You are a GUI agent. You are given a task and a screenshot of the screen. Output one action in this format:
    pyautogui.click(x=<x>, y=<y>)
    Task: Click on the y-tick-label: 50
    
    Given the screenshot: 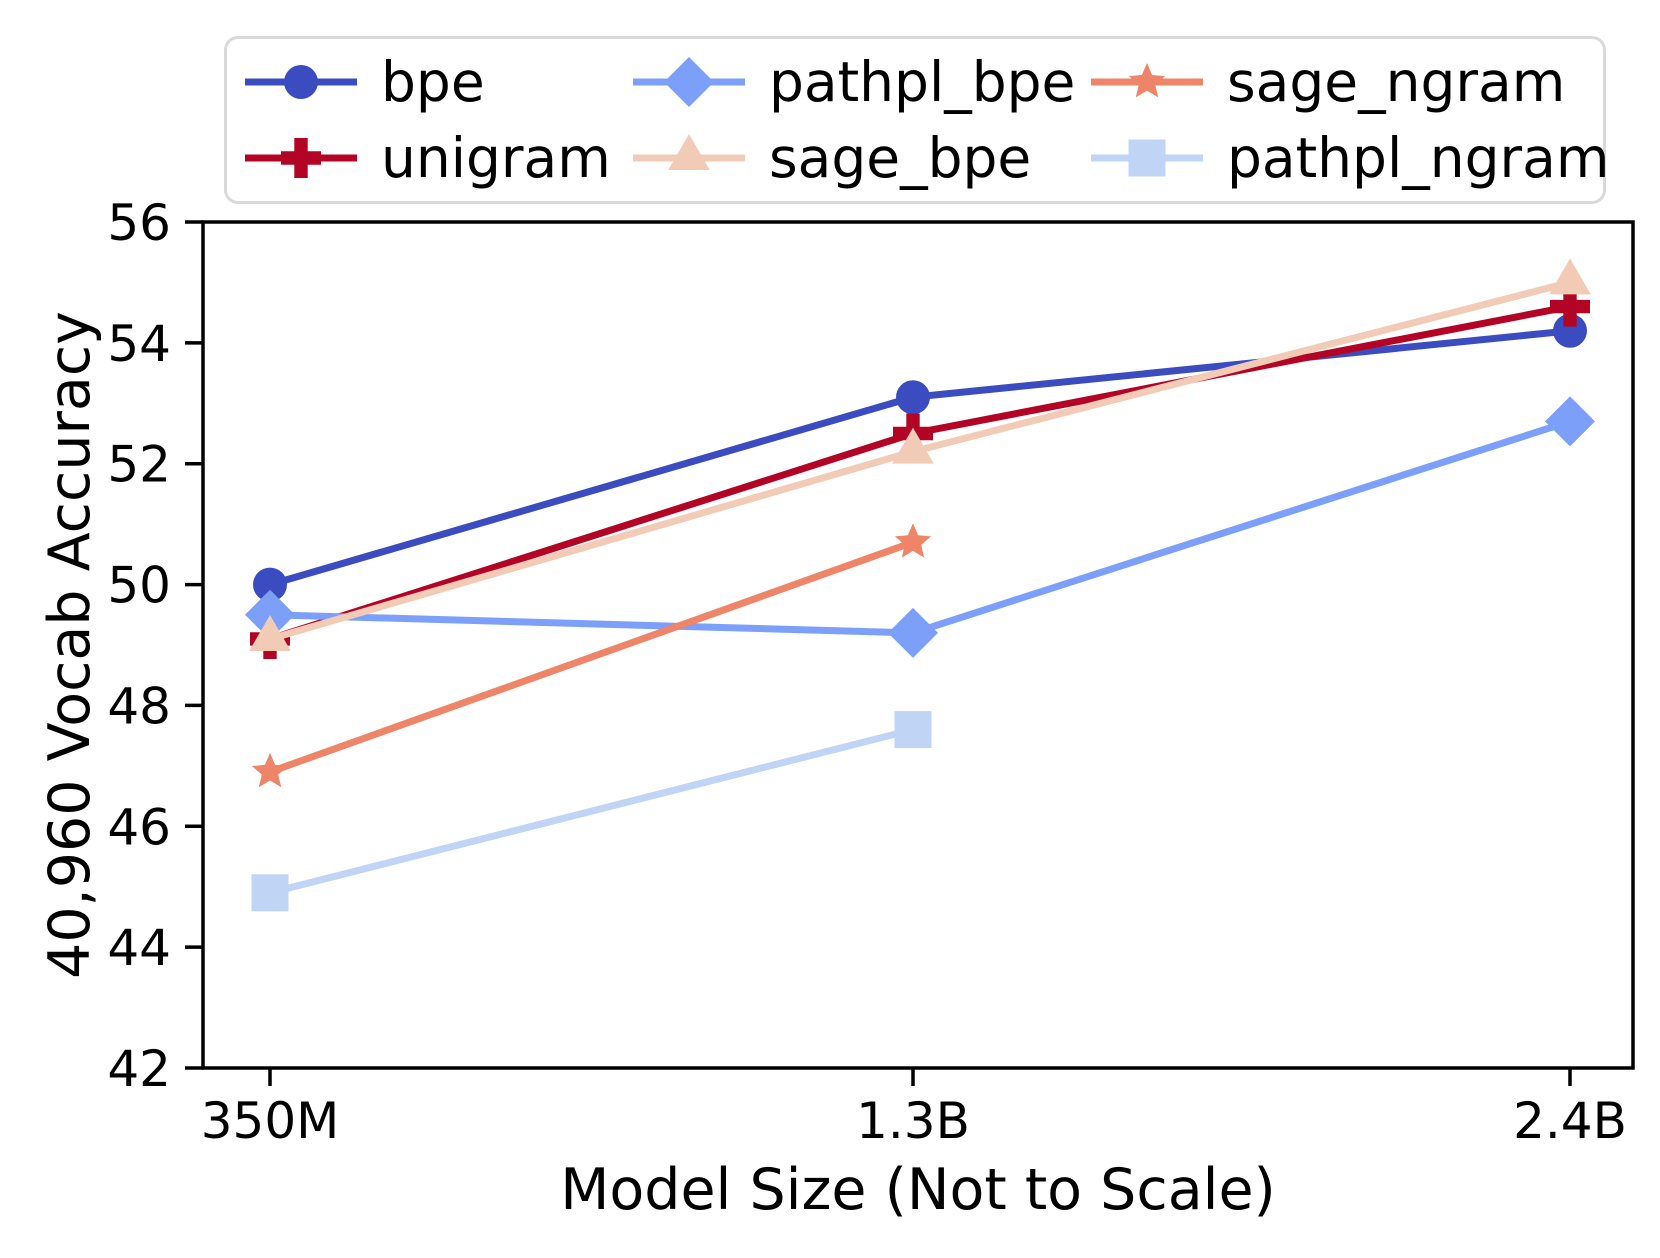 What is the action you would take?
    pyautogui.click(x=139, y=586)
    